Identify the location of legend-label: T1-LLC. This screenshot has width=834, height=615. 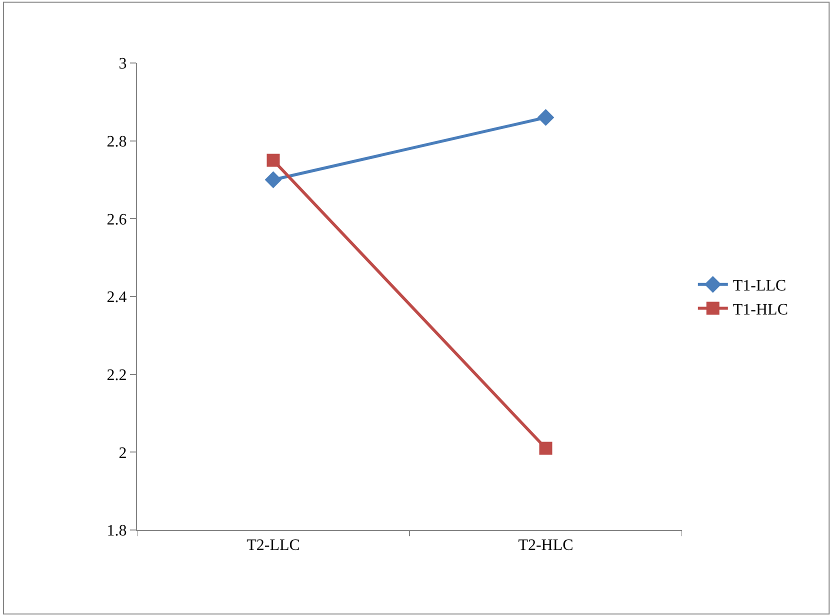
(759, 286).